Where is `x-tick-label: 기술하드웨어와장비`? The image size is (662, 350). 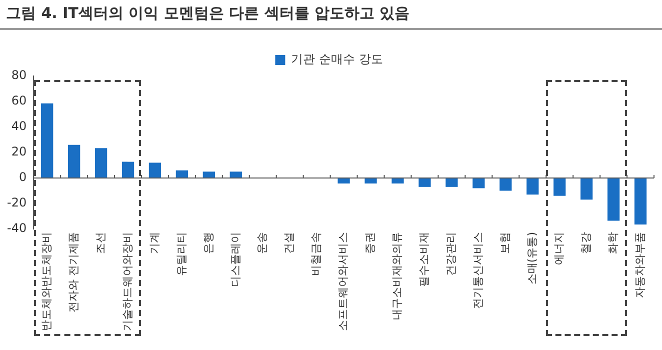
x-tick-label: 기술하드웨어와장비 is located at coordinates (127, 281).